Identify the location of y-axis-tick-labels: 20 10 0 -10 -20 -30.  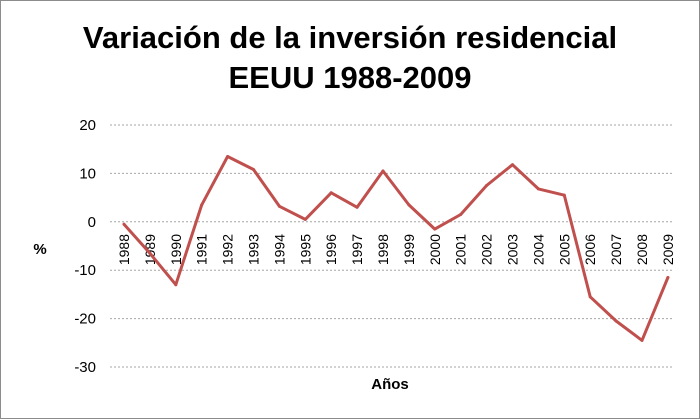
(85, 246).